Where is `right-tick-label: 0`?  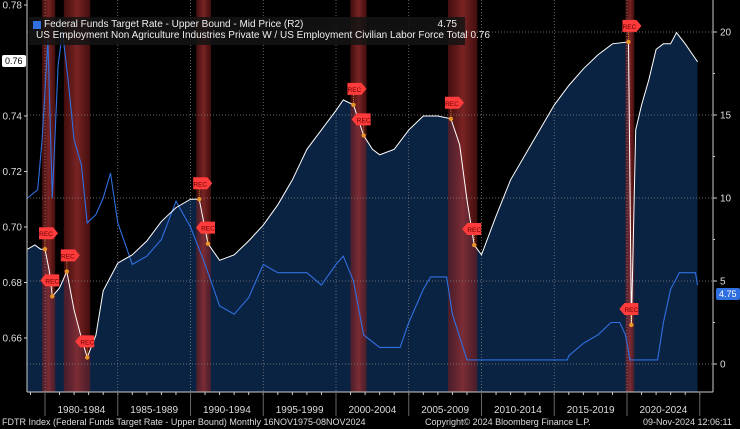
right-tick-label: 0 is located at coordinates (723, 365).